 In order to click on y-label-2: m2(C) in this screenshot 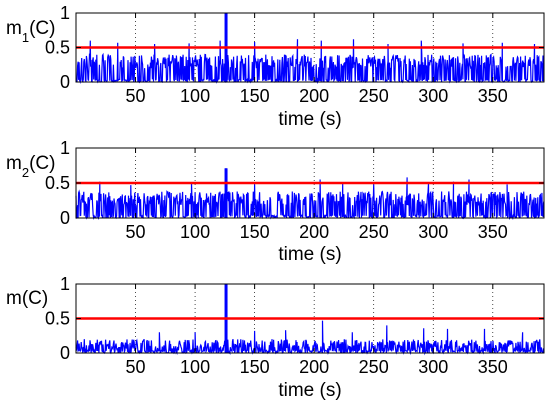, I will do `click(30, 166)`.